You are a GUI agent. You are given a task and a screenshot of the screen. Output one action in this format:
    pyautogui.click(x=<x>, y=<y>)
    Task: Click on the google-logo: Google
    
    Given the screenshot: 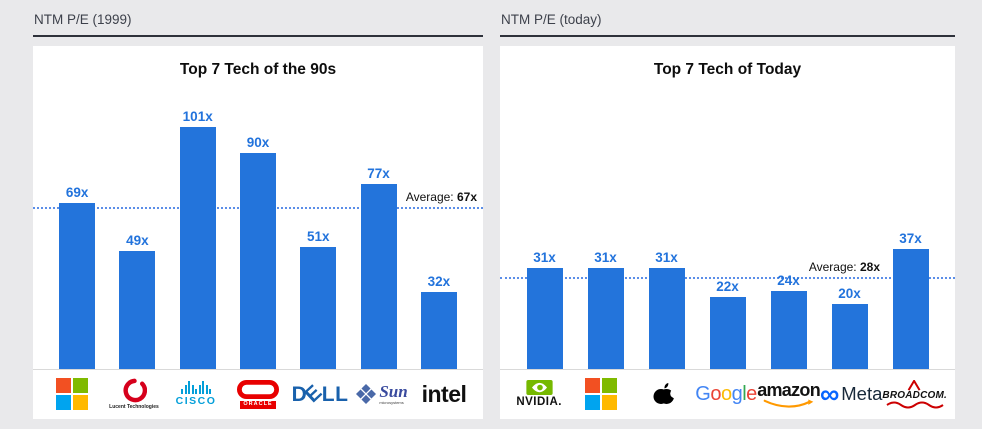 What is the action you would take?
    pyautogui.click(x=726, y=394)
    